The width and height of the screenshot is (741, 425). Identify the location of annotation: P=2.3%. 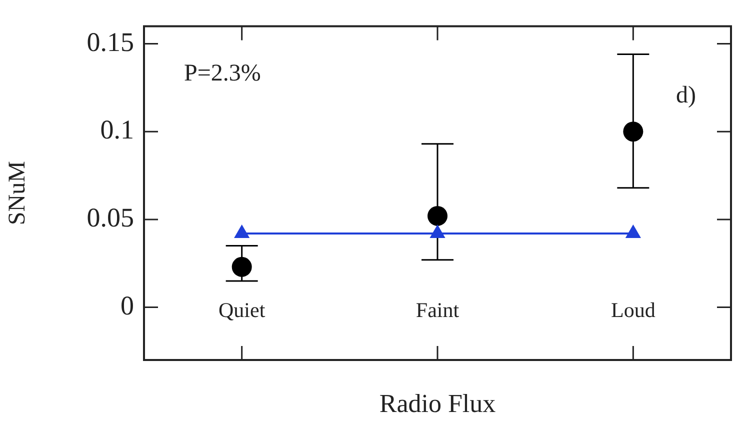
(222, 73).